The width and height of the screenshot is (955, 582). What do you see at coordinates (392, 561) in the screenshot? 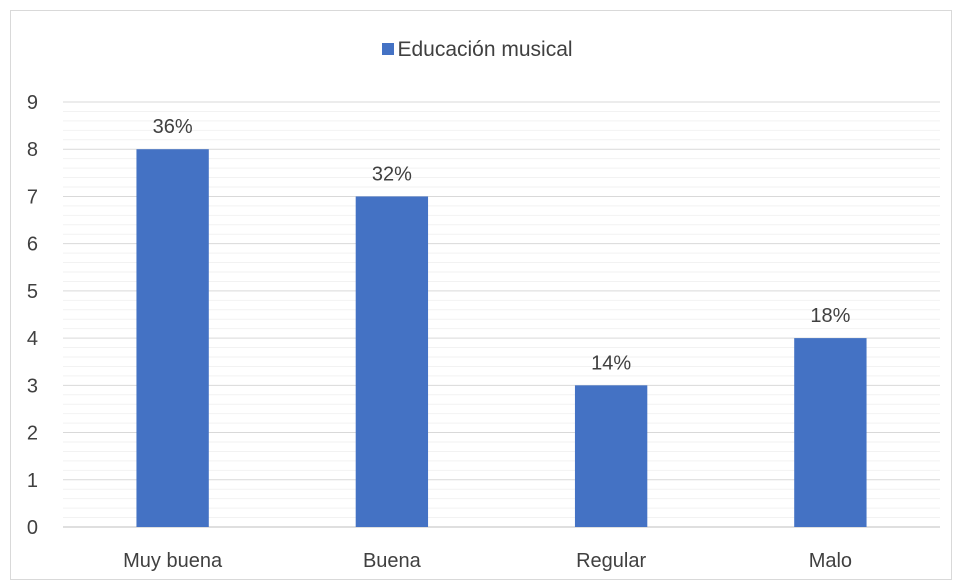
I see `x-tick-label: Buena` at bounding box center [392, 561].